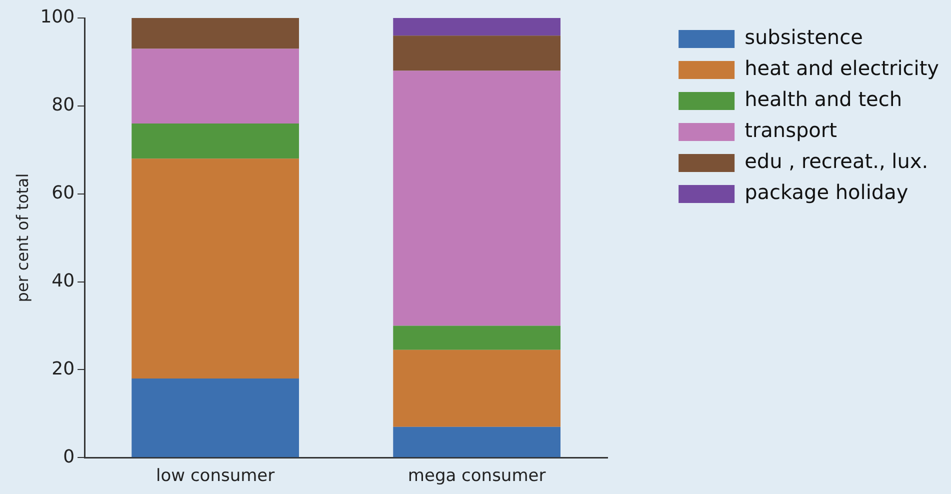 This screenshot has width=951, height=494. Describe the element at coordinates (842, 68) in the screenshot. I see `legend-label: heat and electricity` at that location.